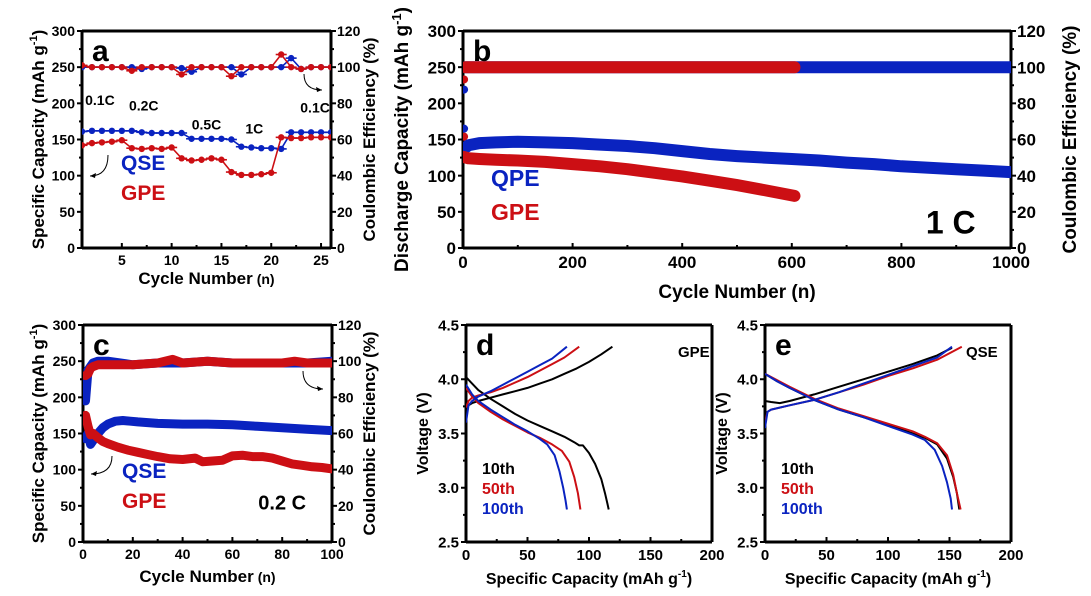  I want to click on panel-title: GPE, so click(694, 352).